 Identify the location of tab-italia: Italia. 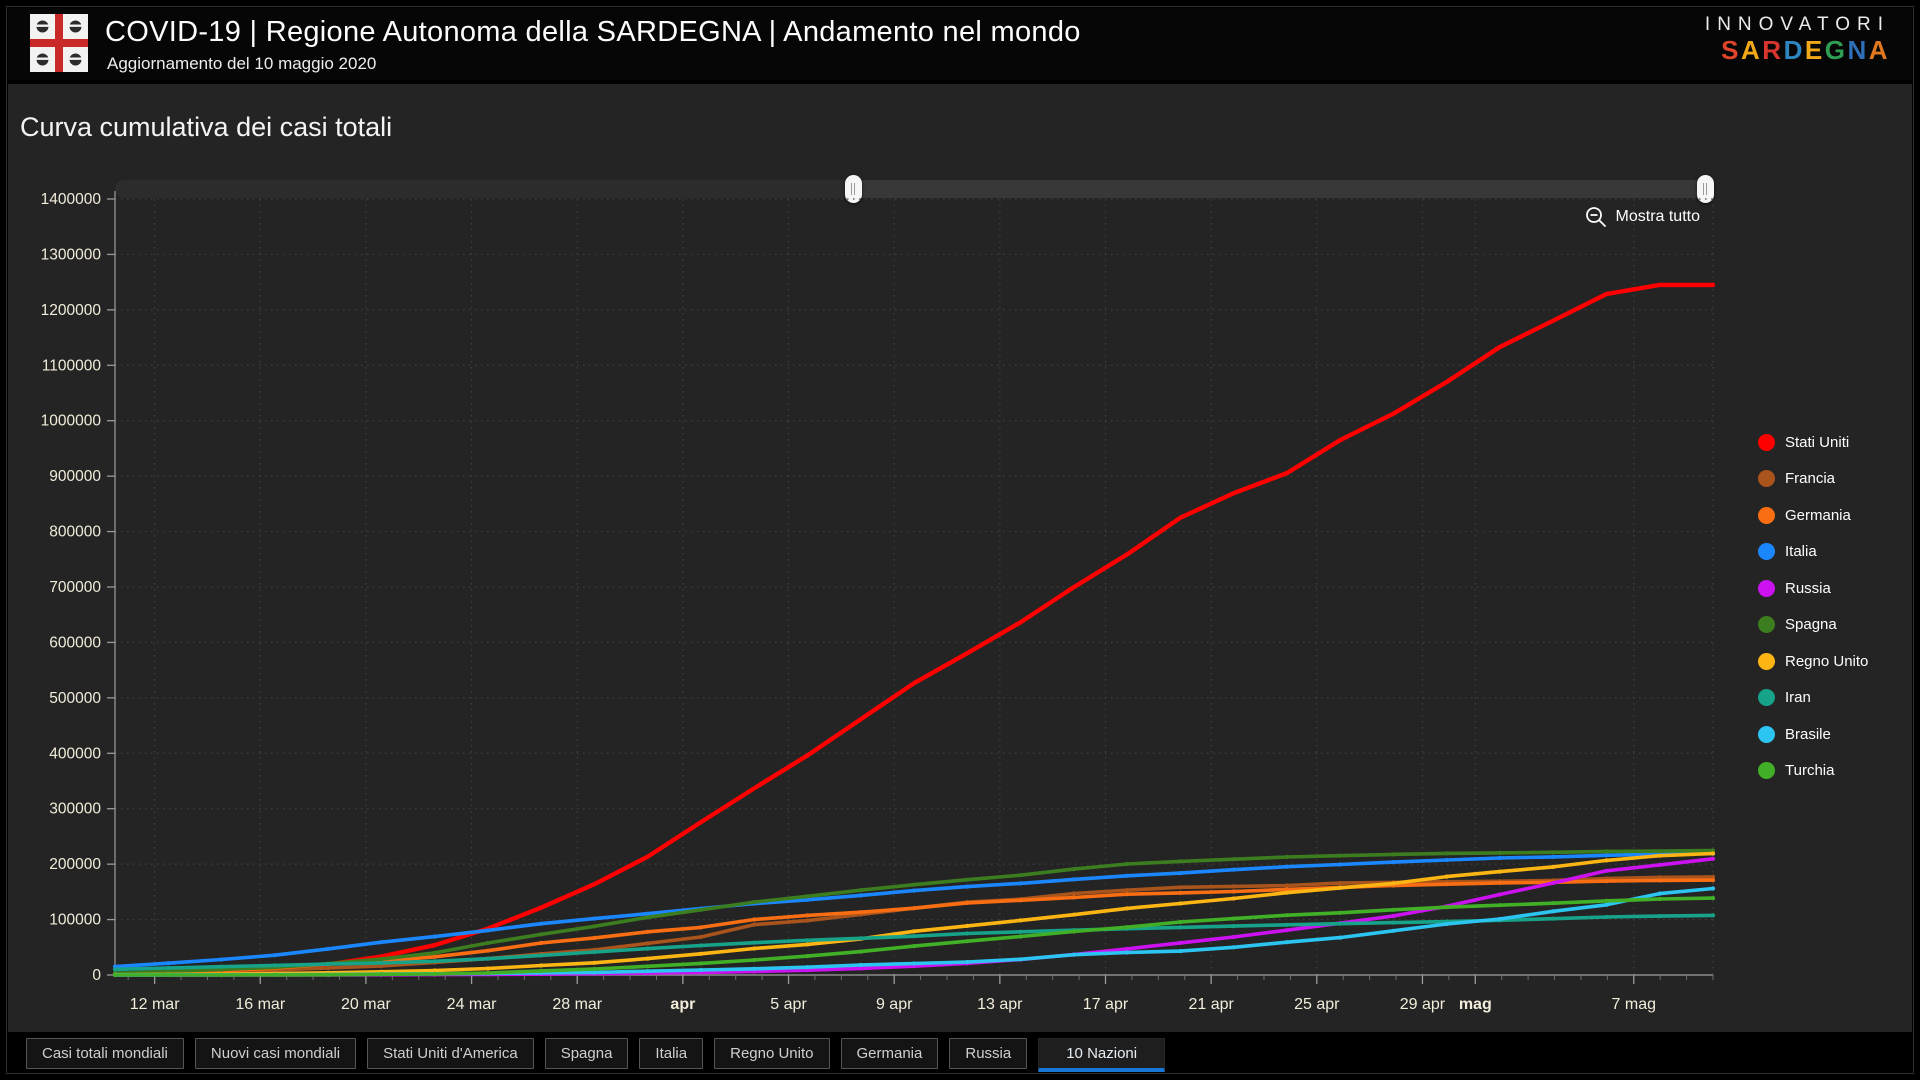
(671, 1053).